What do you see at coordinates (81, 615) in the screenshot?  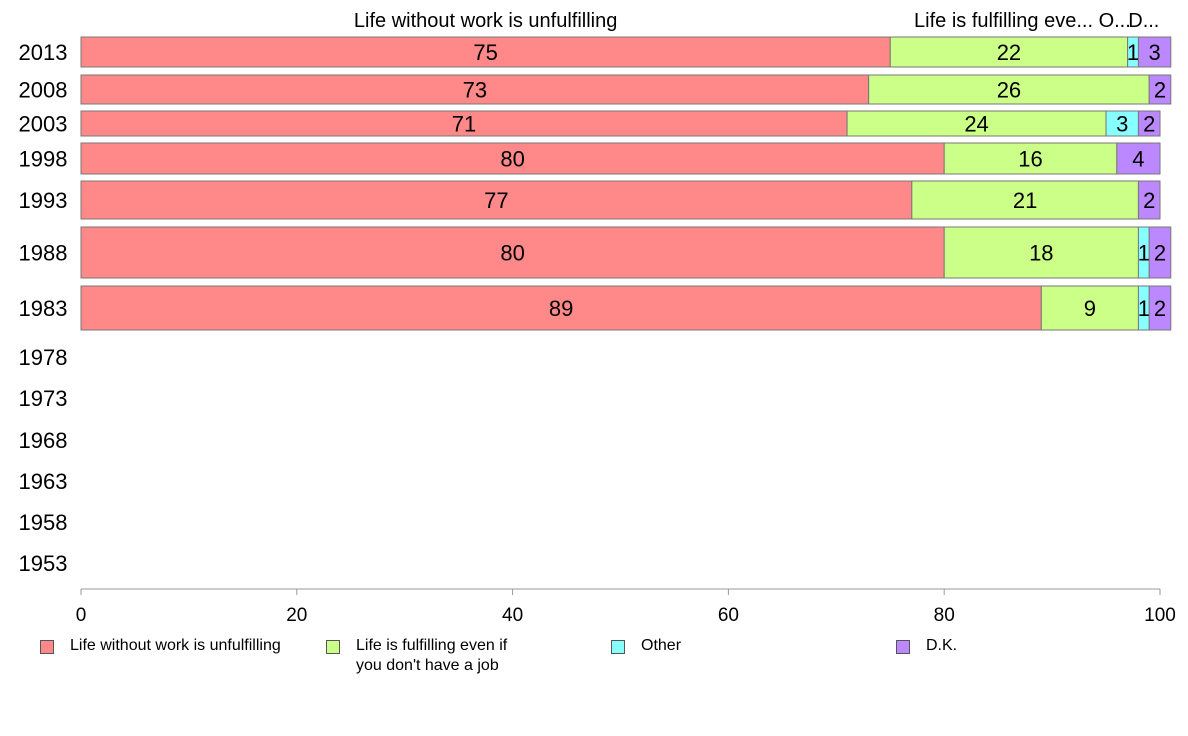 I see `x-tick-label: 0` at bounding box center [81, 615].